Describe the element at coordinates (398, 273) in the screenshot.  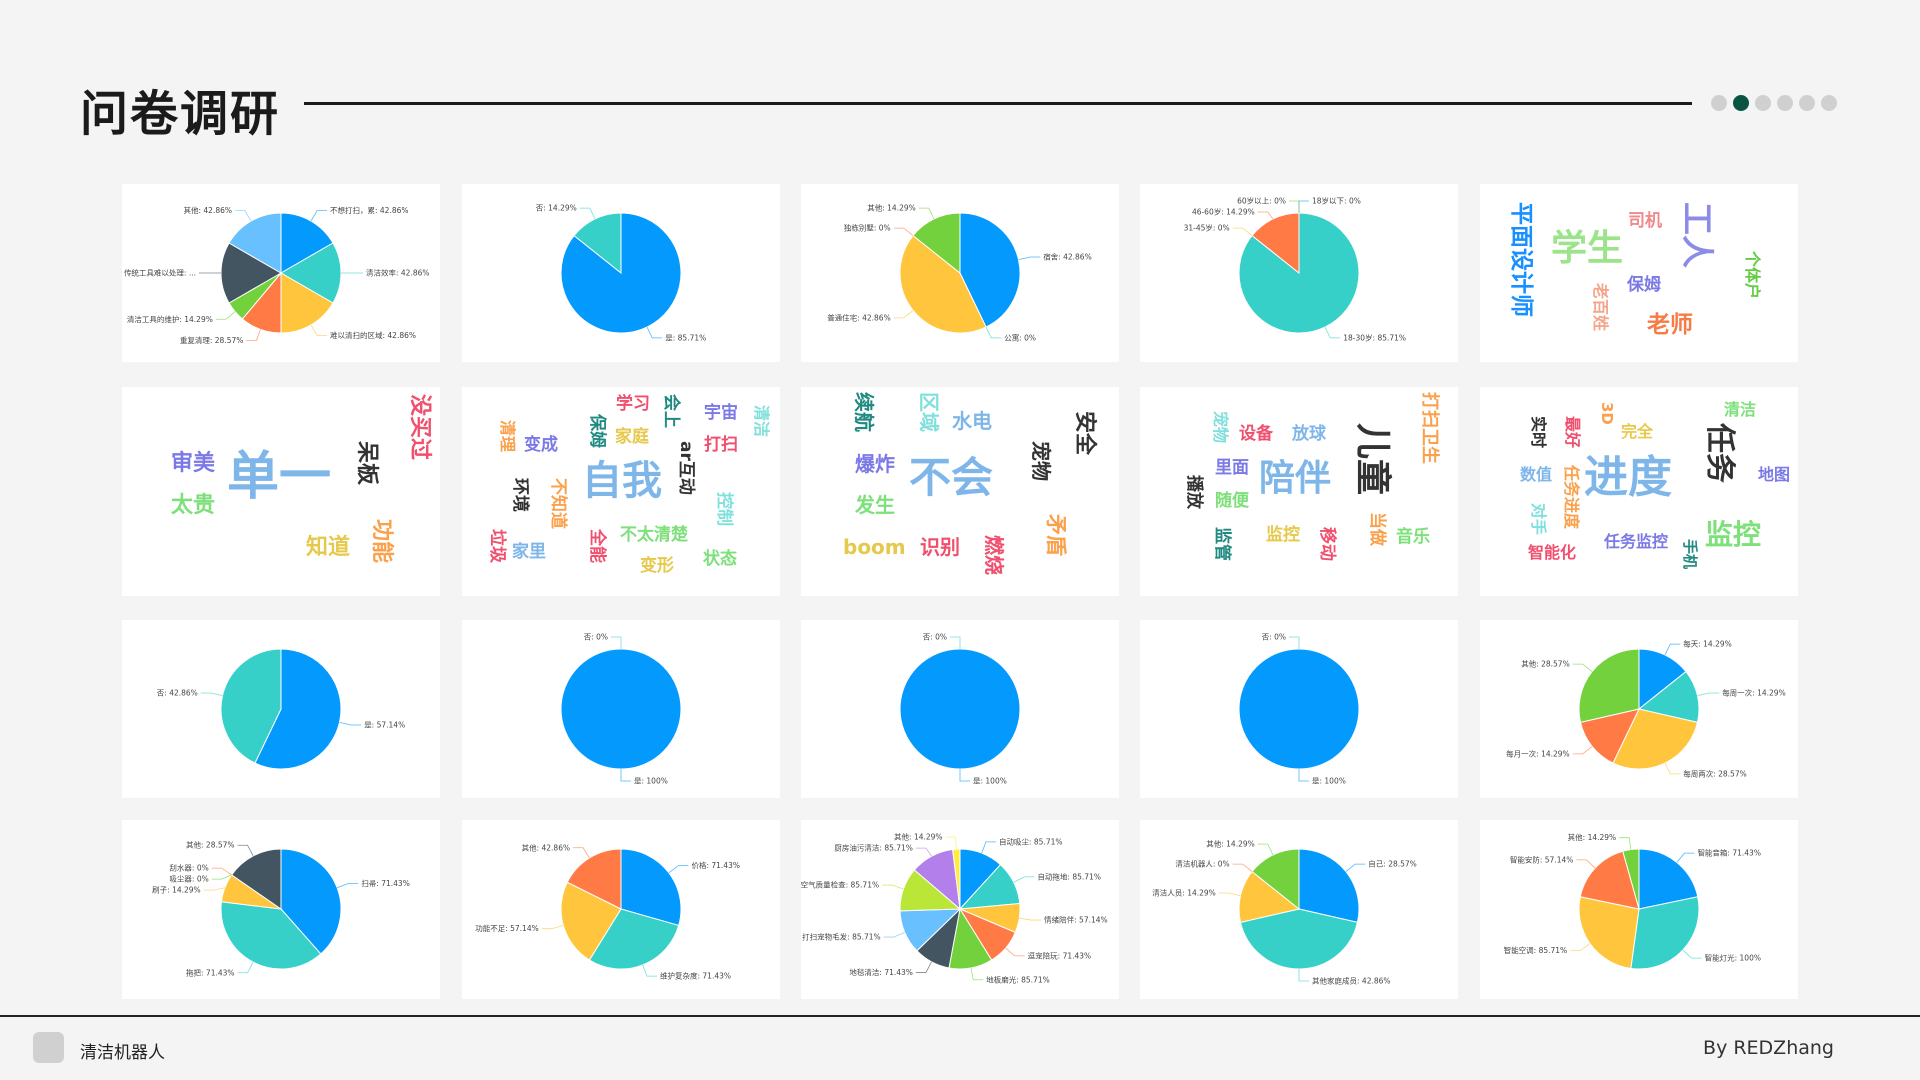
I see `pie-slice-label: 清洁效率: 42.86%` at that location.